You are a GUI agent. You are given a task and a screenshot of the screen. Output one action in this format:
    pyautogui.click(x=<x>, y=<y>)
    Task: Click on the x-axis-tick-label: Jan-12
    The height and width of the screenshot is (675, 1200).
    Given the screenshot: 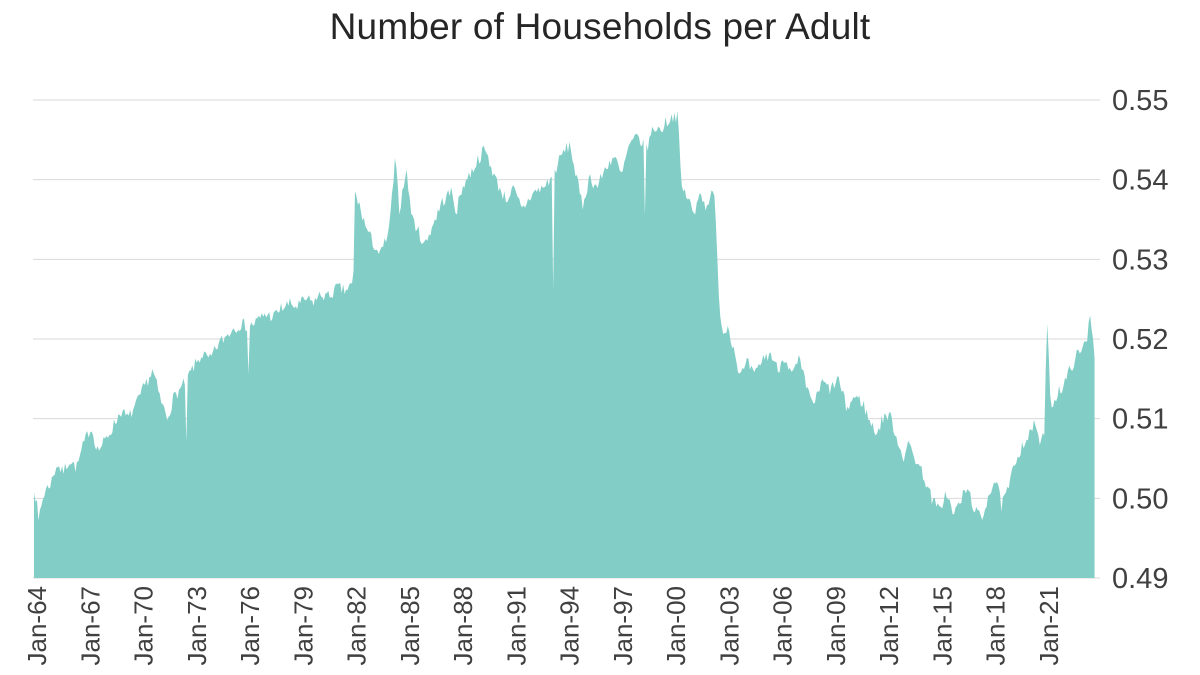 What is the action you would take?
    pyautogui.click(x=889, y=626)
    